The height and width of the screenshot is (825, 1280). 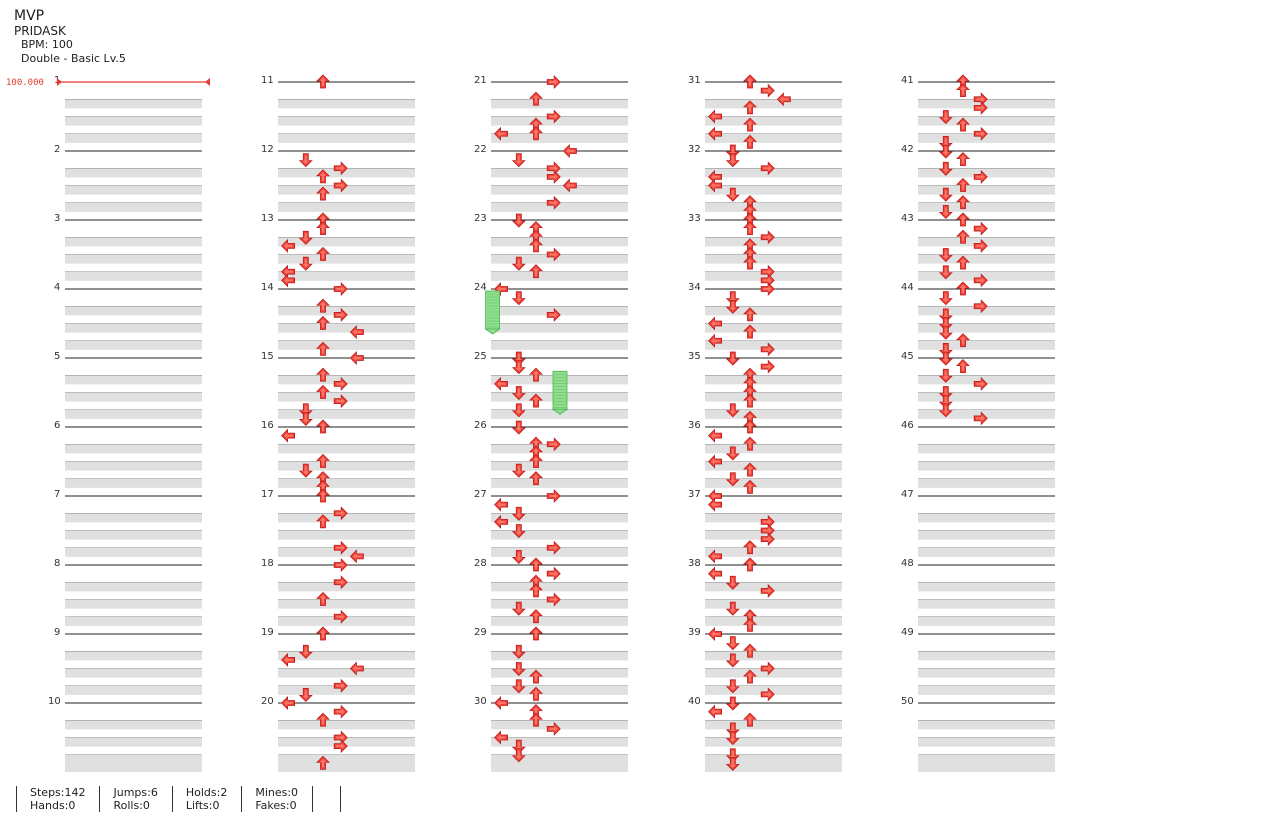 What do you see at coordinates (57, 356) in the screenshot?
I see `measure-number: 5` at bounding box center [57, 356].